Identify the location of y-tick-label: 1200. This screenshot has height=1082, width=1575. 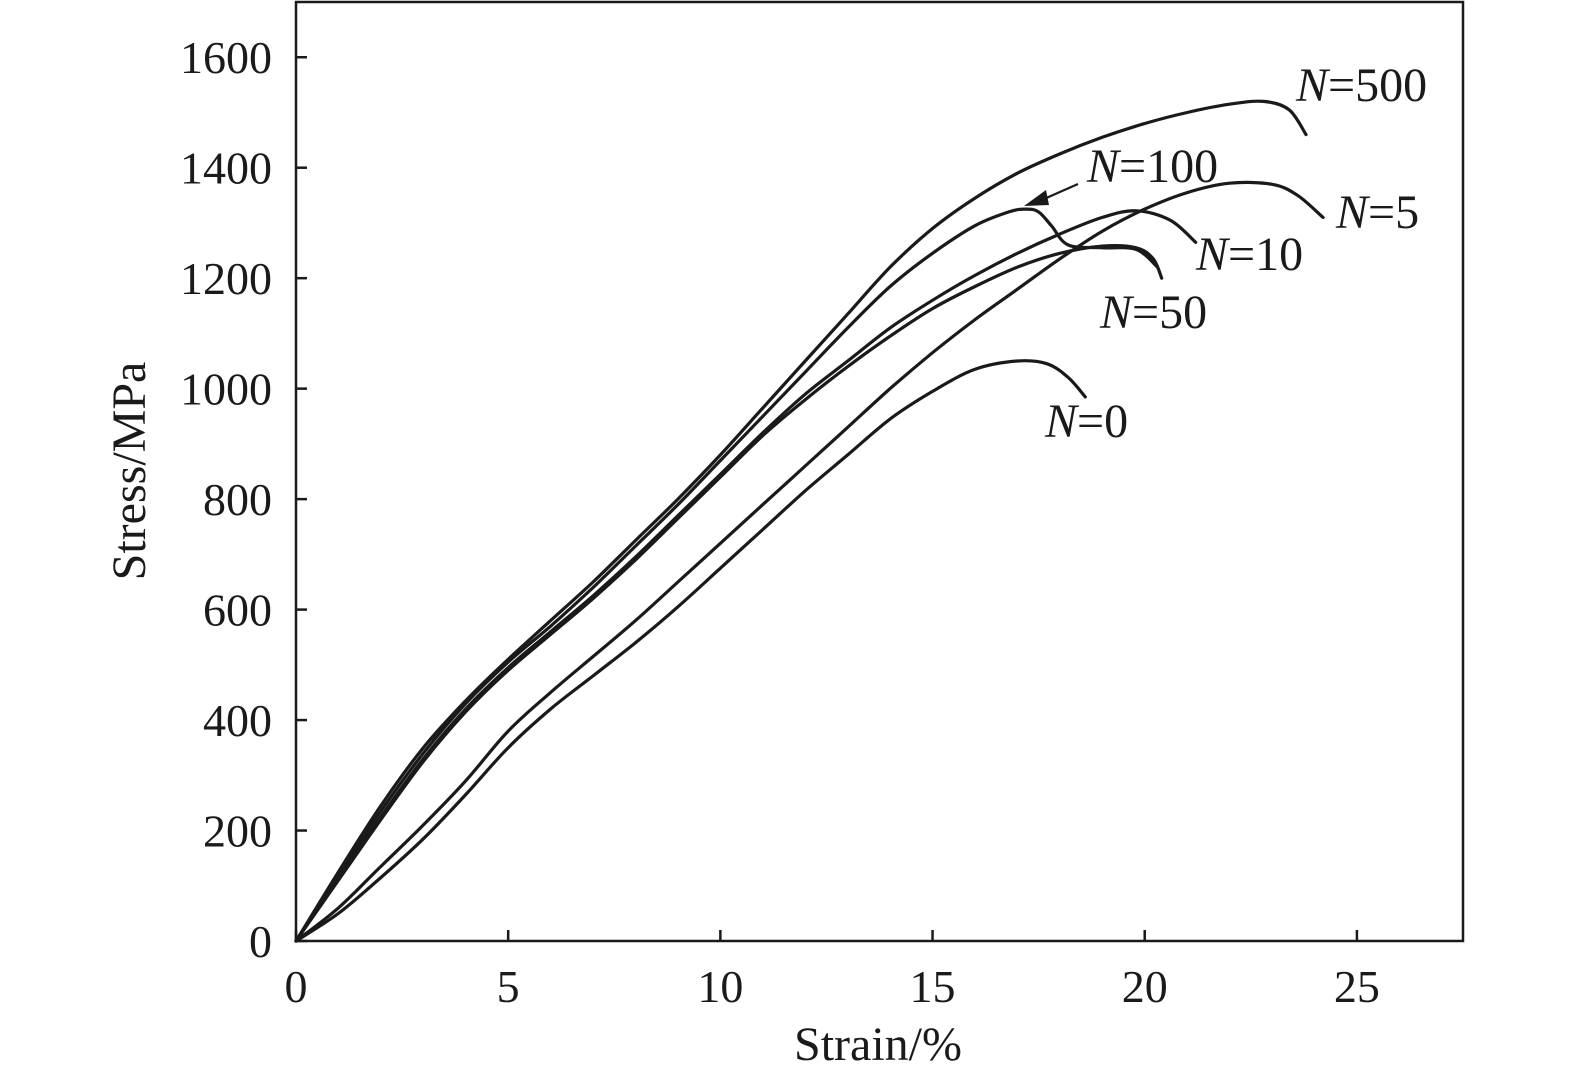
(226, 278).